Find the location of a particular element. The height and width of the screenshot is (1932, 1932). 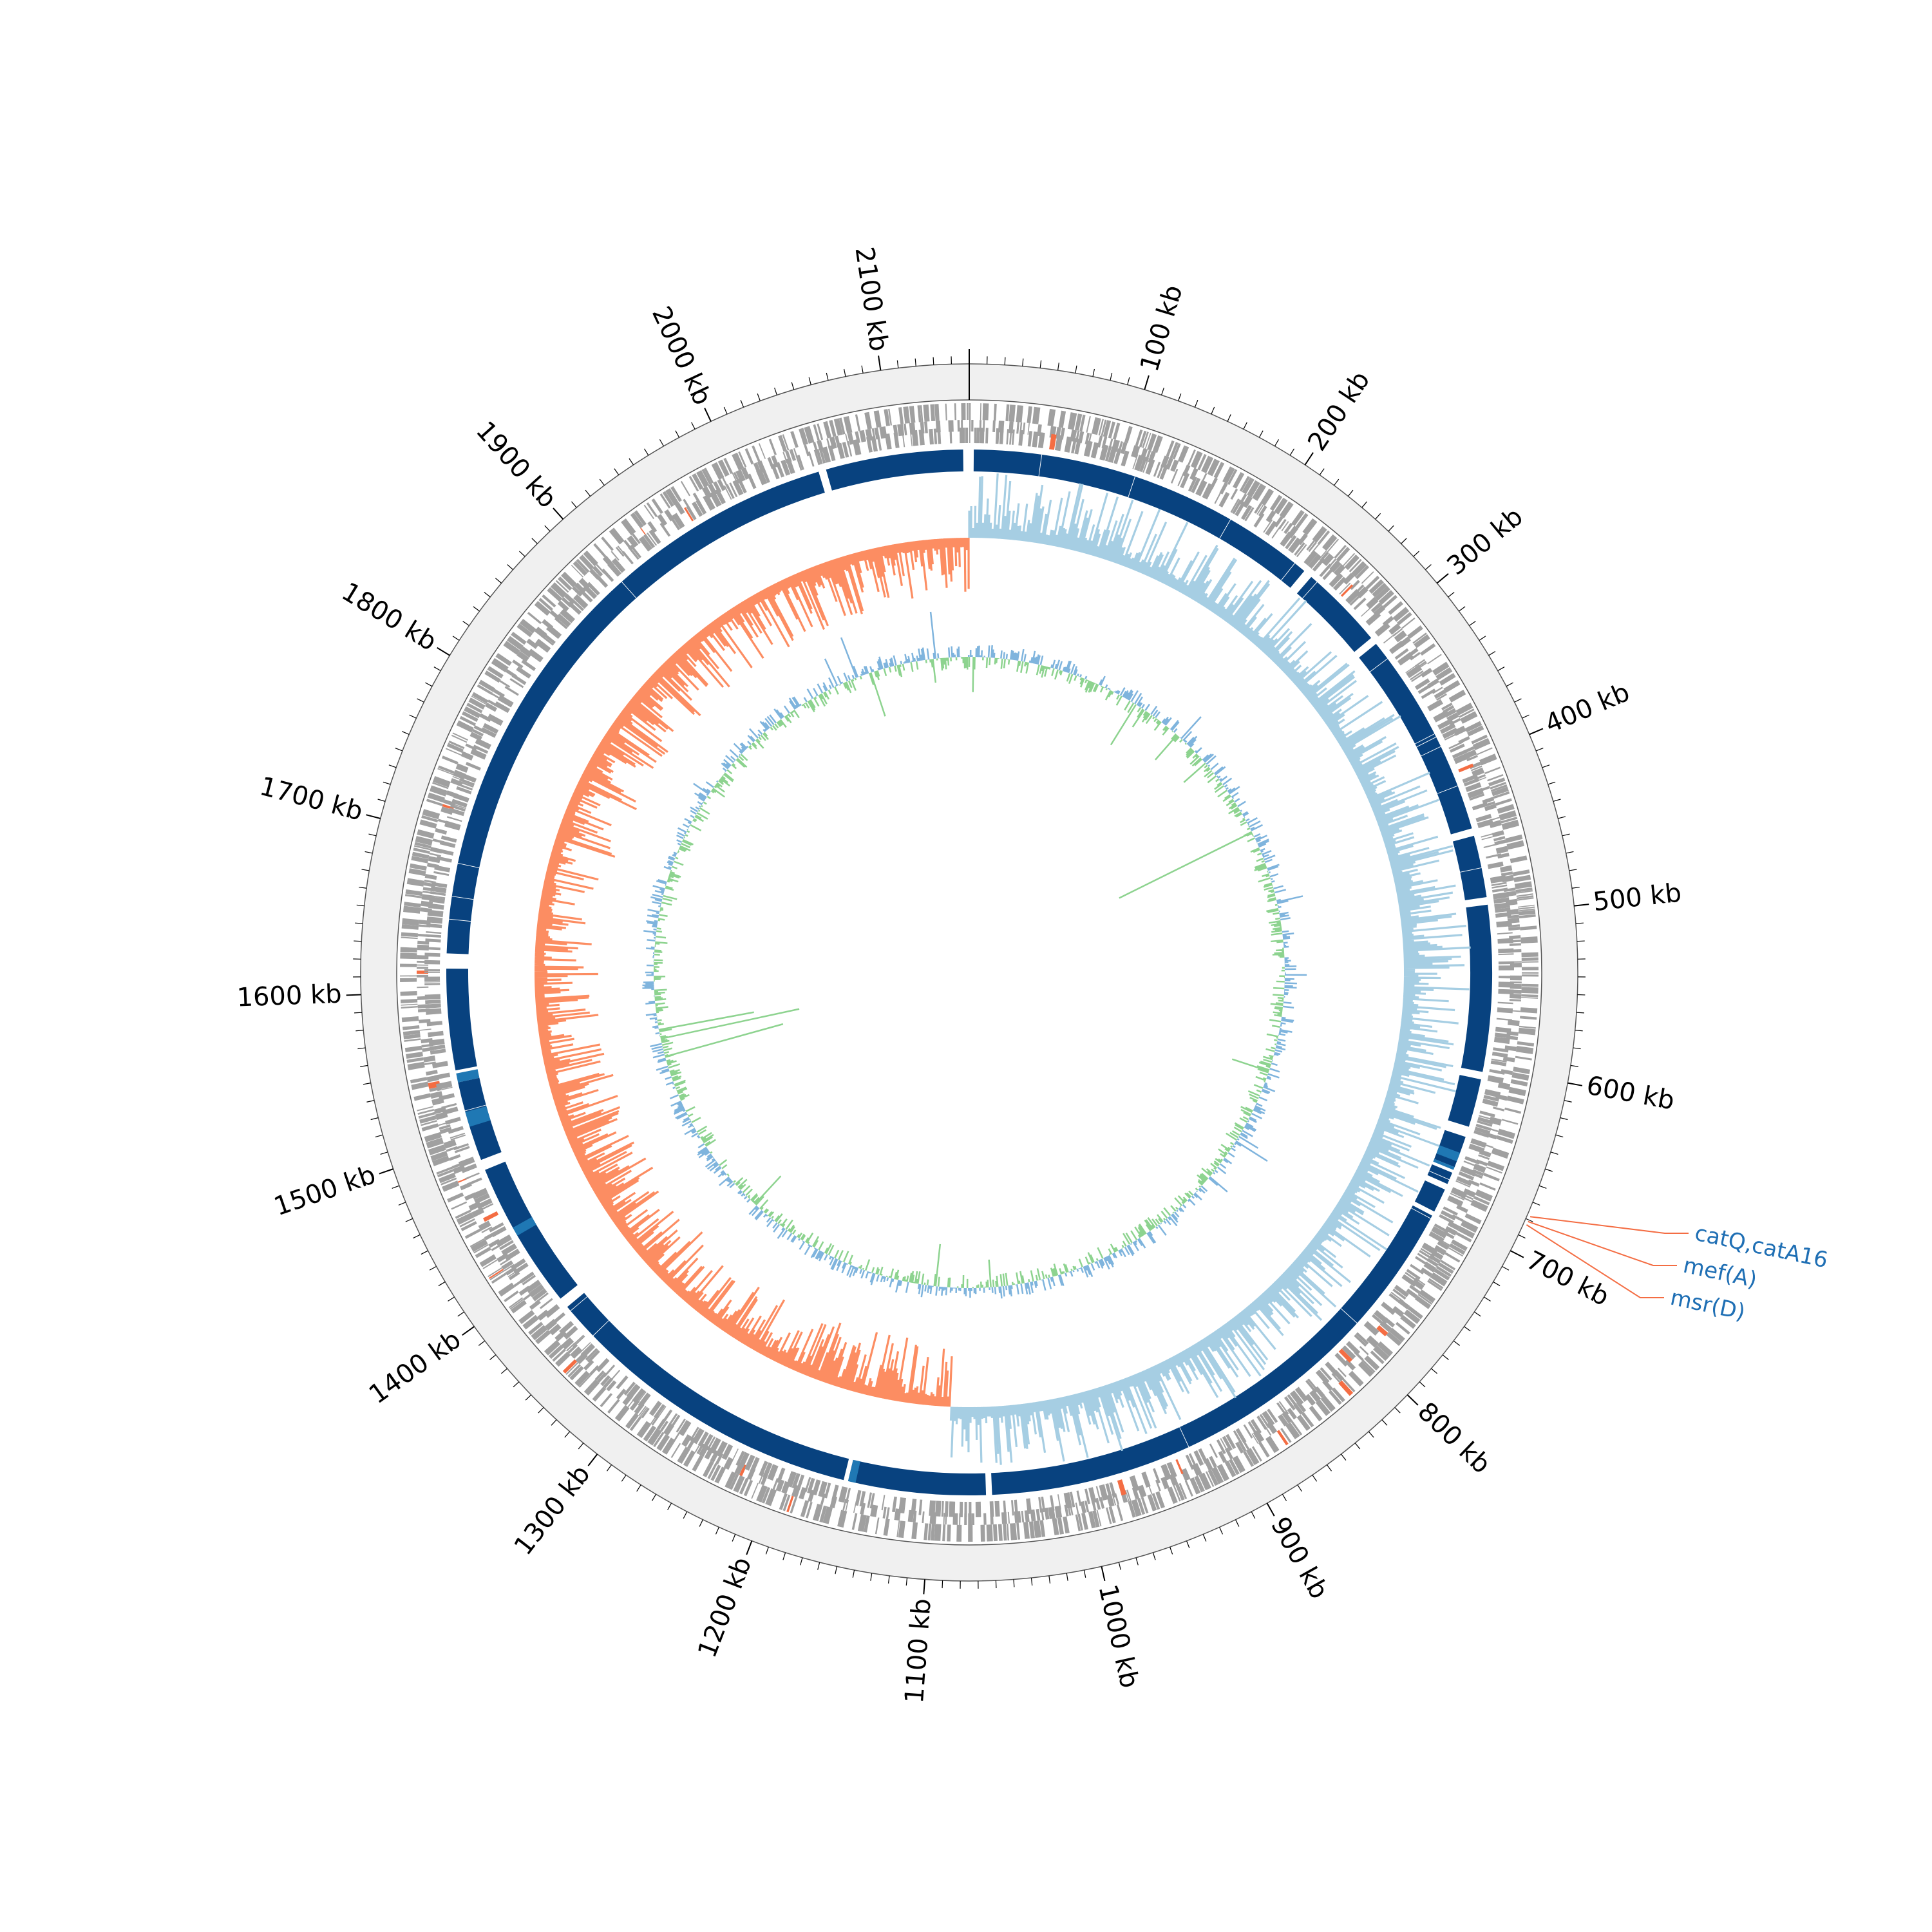

tick-label: 1100 kb is located at coordinates (918, 1651).